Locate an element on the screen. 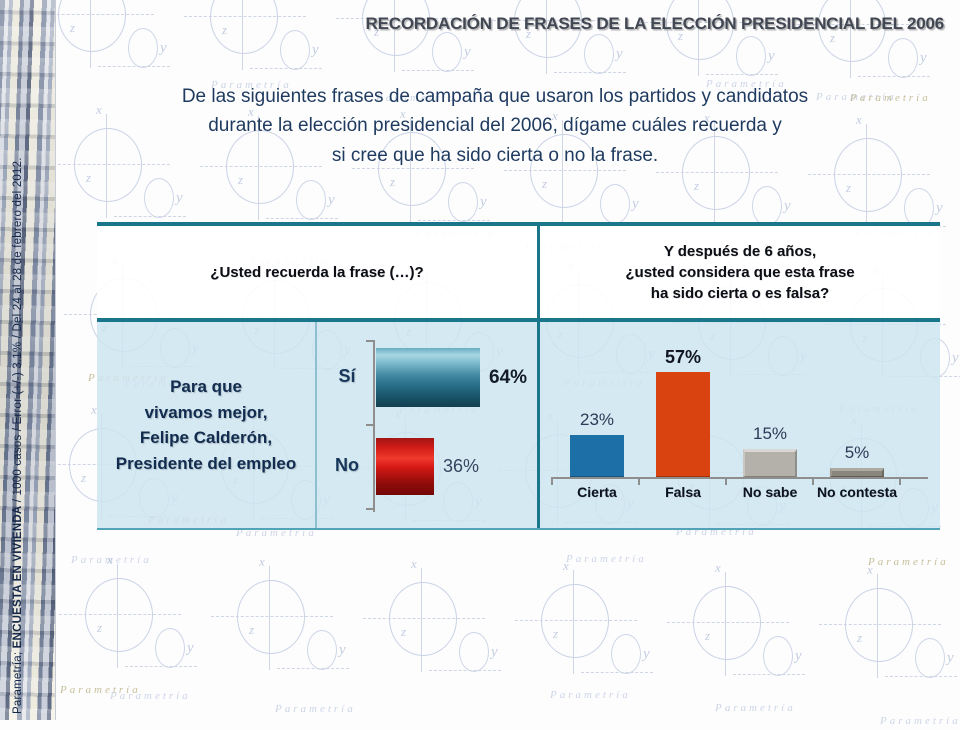 The width and height of the screenshot is (960, 730). phrase-line: vivamos mejor, is located at coordinates (206, 412).